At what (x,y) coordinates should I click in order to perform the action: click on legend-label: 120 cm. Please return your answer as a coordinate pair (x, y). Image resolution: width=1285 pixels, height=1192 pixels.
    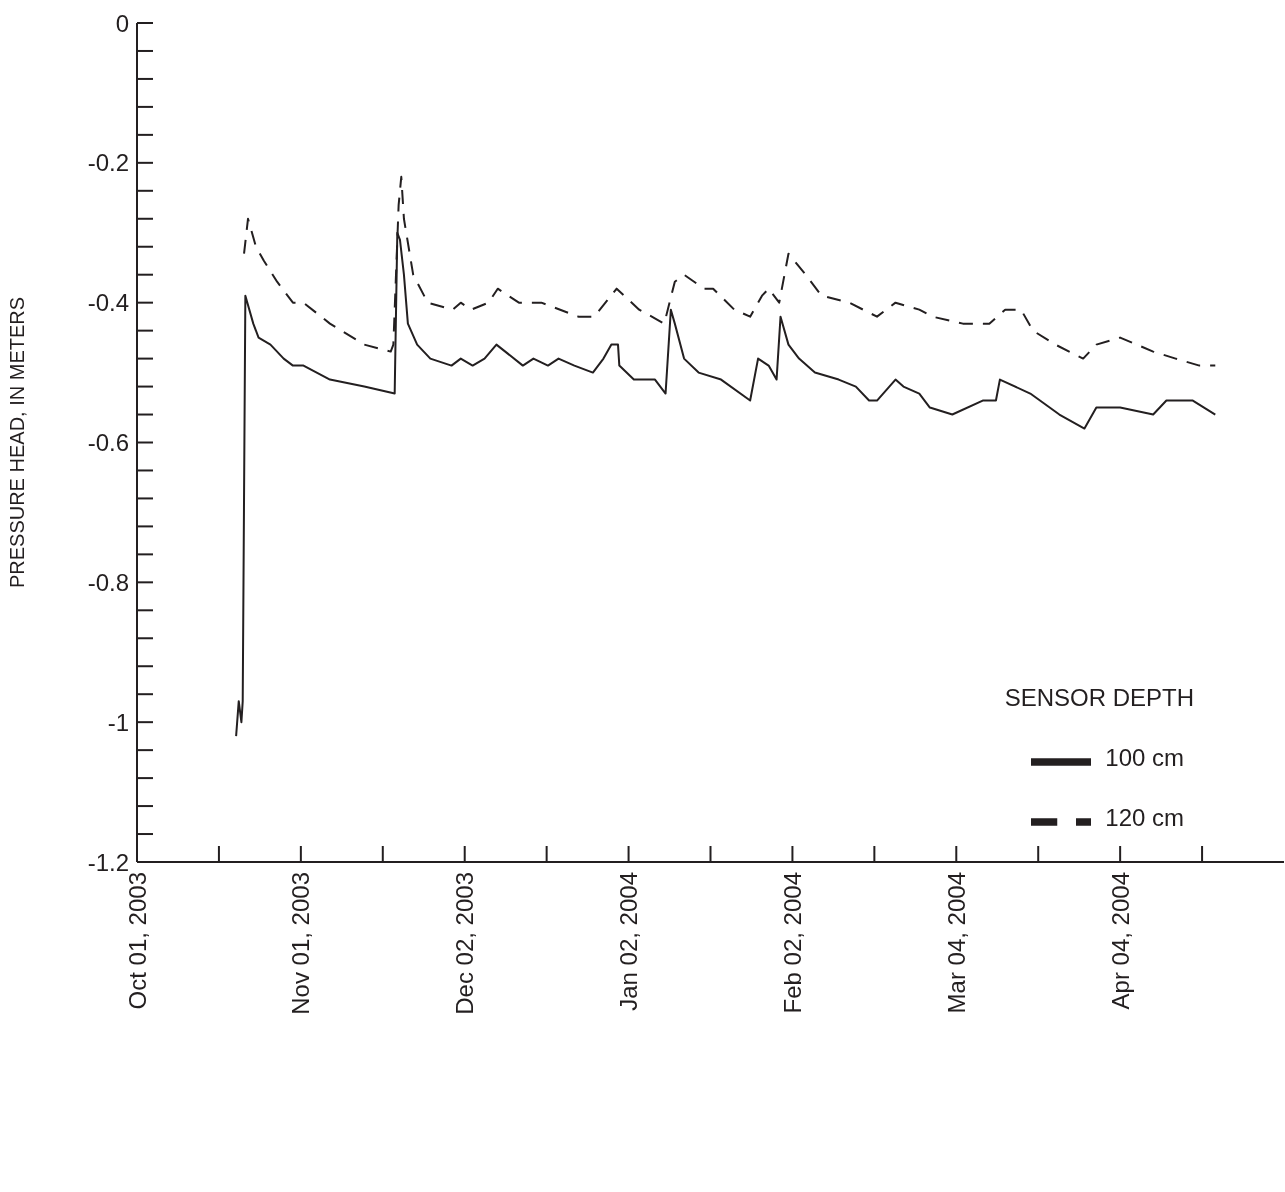
    Looking at the image, I should click on (1144, 817).